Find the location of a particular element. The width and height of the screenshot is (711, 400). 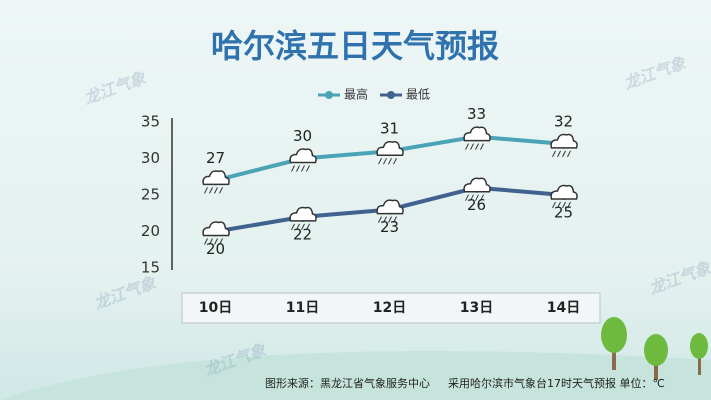

trees is located at coordinates (654, 348).